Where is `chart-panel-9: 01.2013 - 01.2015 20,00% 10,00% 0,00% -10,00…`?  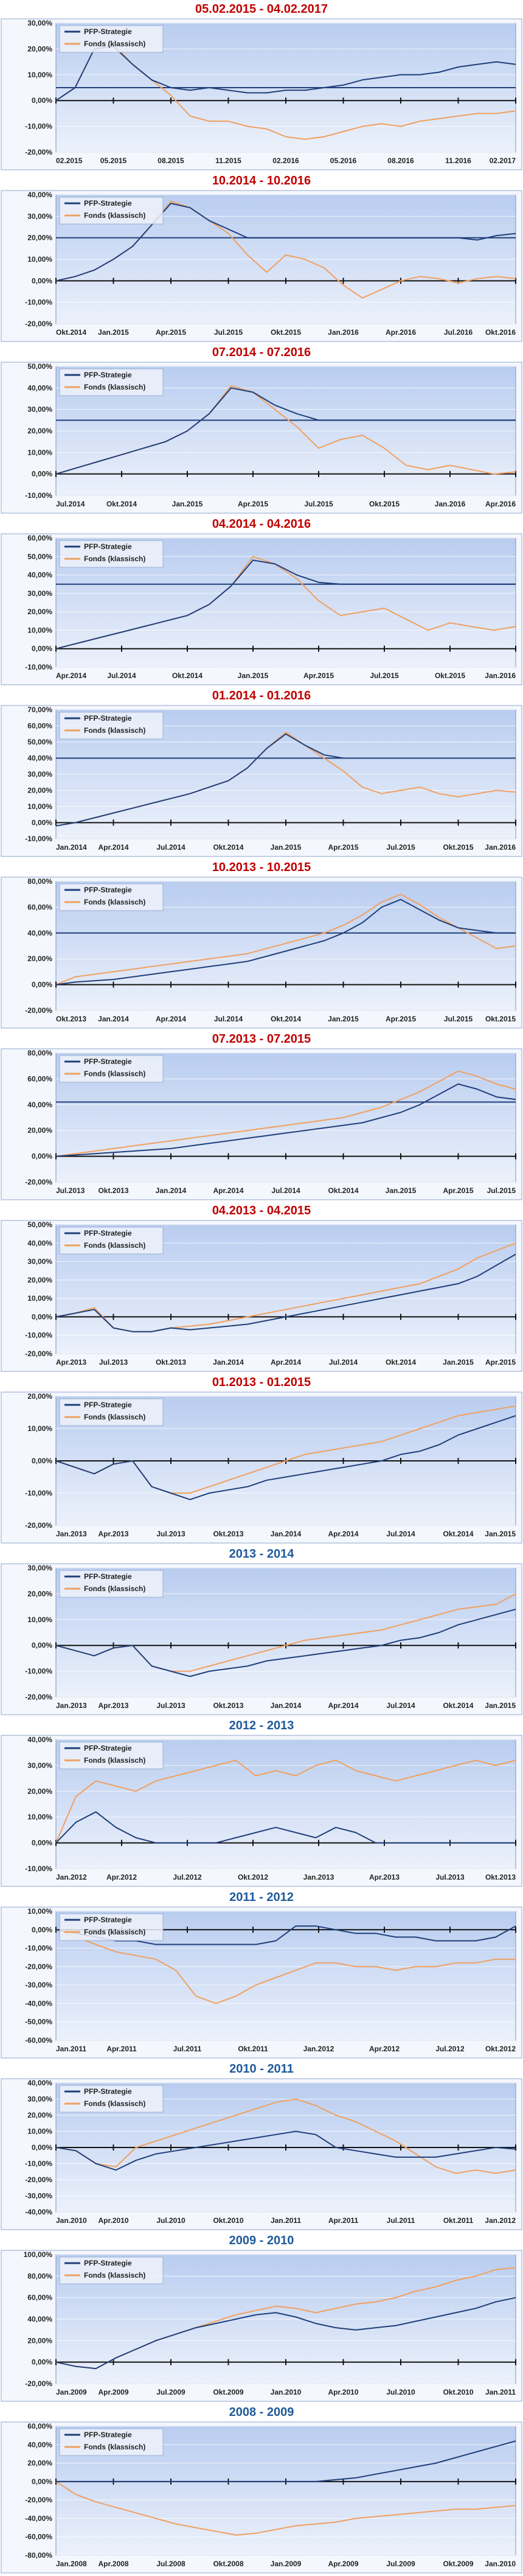 chart-panel-9: 01.2013 - 01.2015 20,00% 10,00% 0,00% -10,00… is located at coordinates (261, 1459).